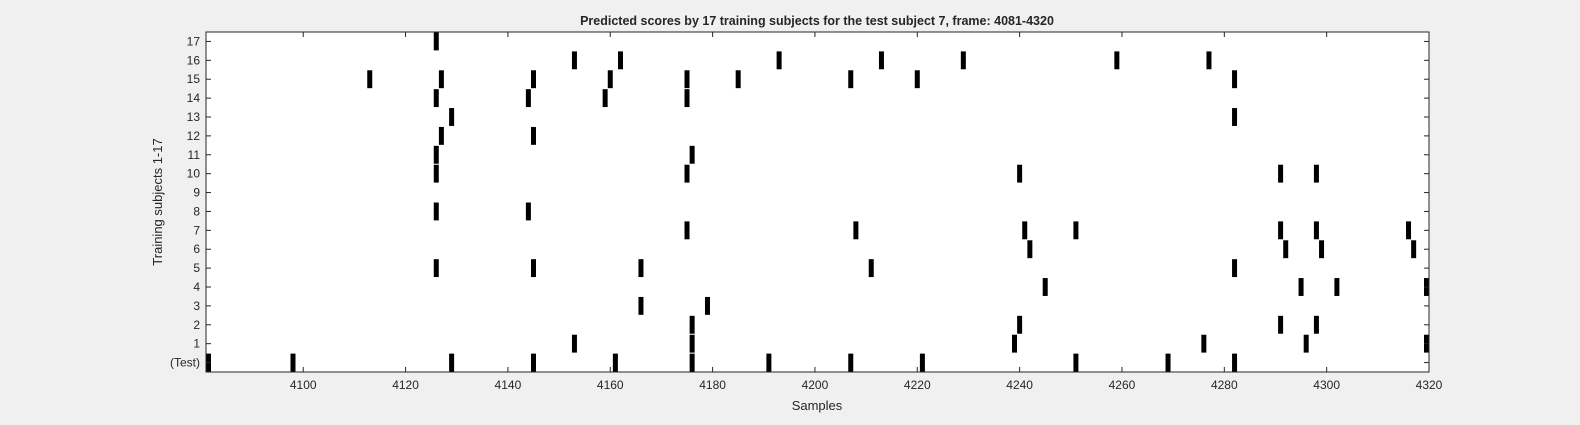 The height and width of the screenshot is (425, 1580). I want to click on x-tick-label: 4260, so click(1122, 385).